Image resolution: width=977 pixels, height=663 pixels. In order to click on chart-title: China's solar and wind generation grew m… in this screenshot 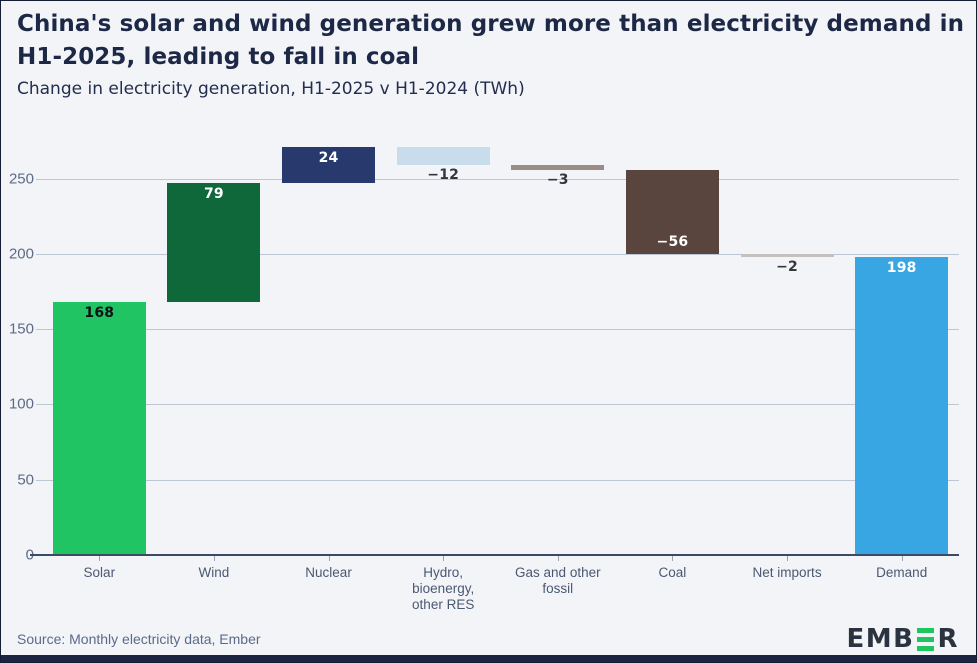, I will do `click(491, 40)`.